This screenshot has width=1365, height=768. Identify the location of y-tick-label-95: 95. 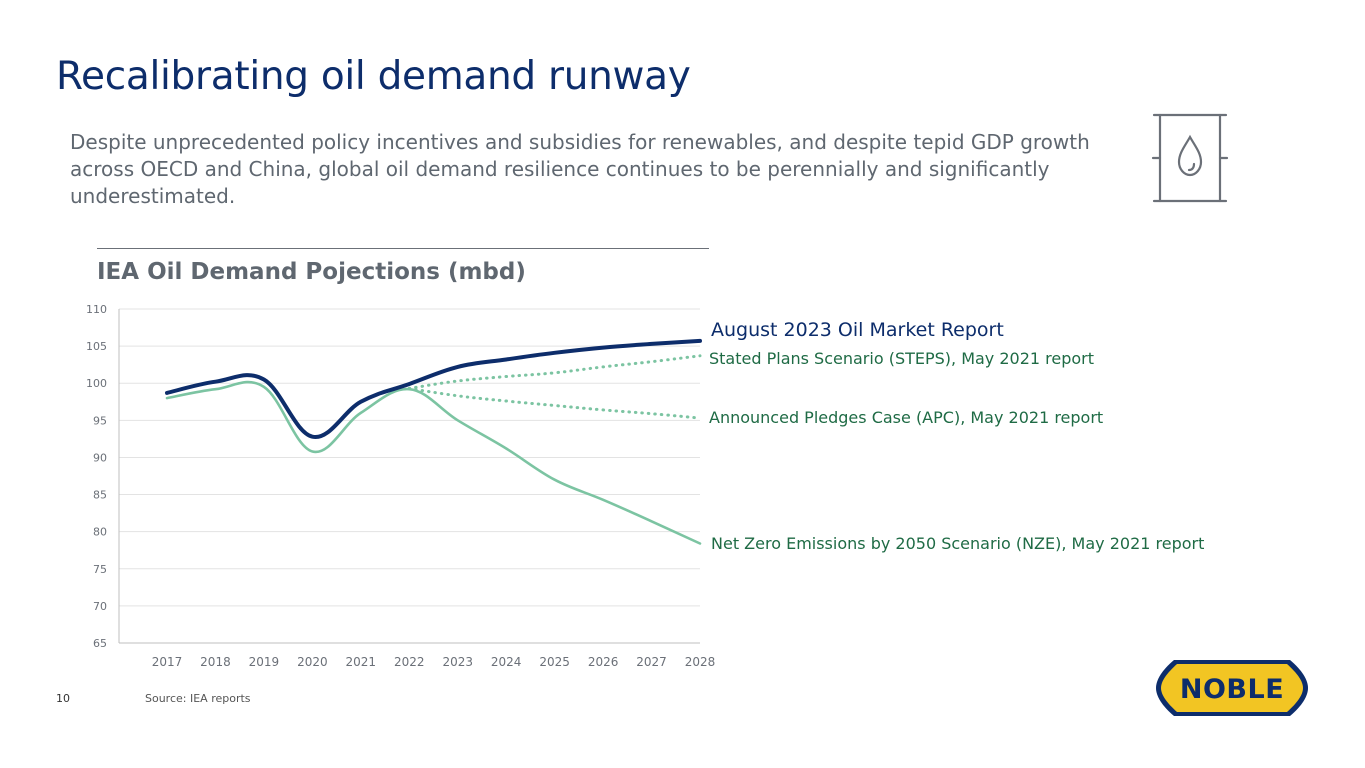
(100, 420).